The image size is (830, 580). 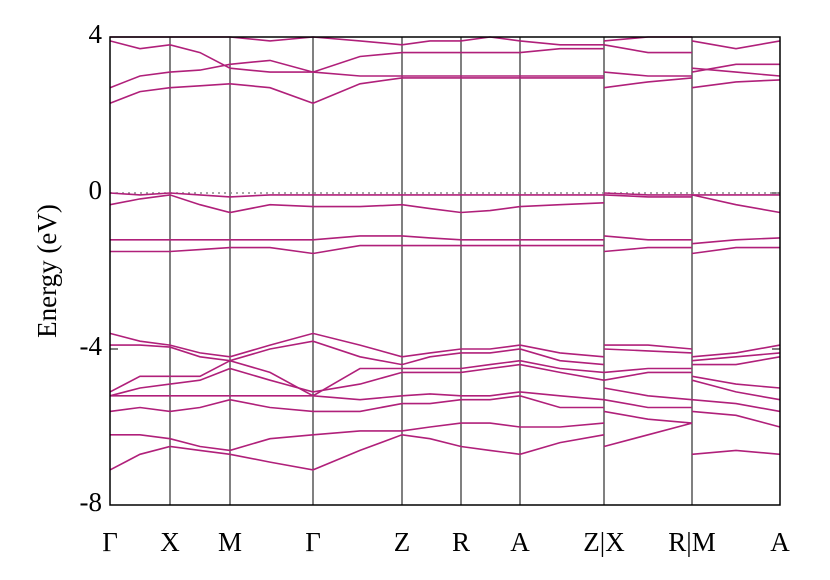 What do you see at coordinates (461, 542) in the screenshot?
I see `x-tick-label: R` at bounding box center [461, 542].